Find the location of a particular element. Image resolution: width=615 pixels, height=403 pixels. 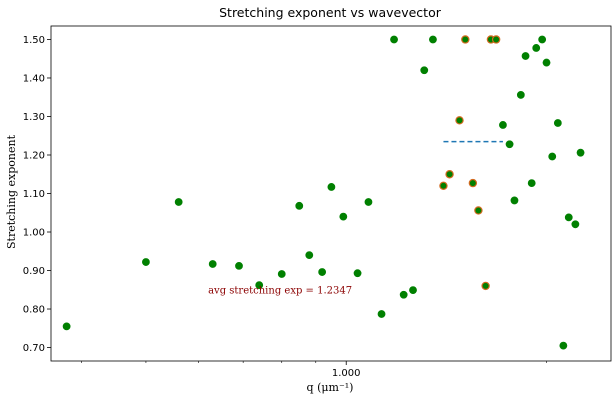

y-axis-label: Stretching exponent is located at coordinates (11, 191).